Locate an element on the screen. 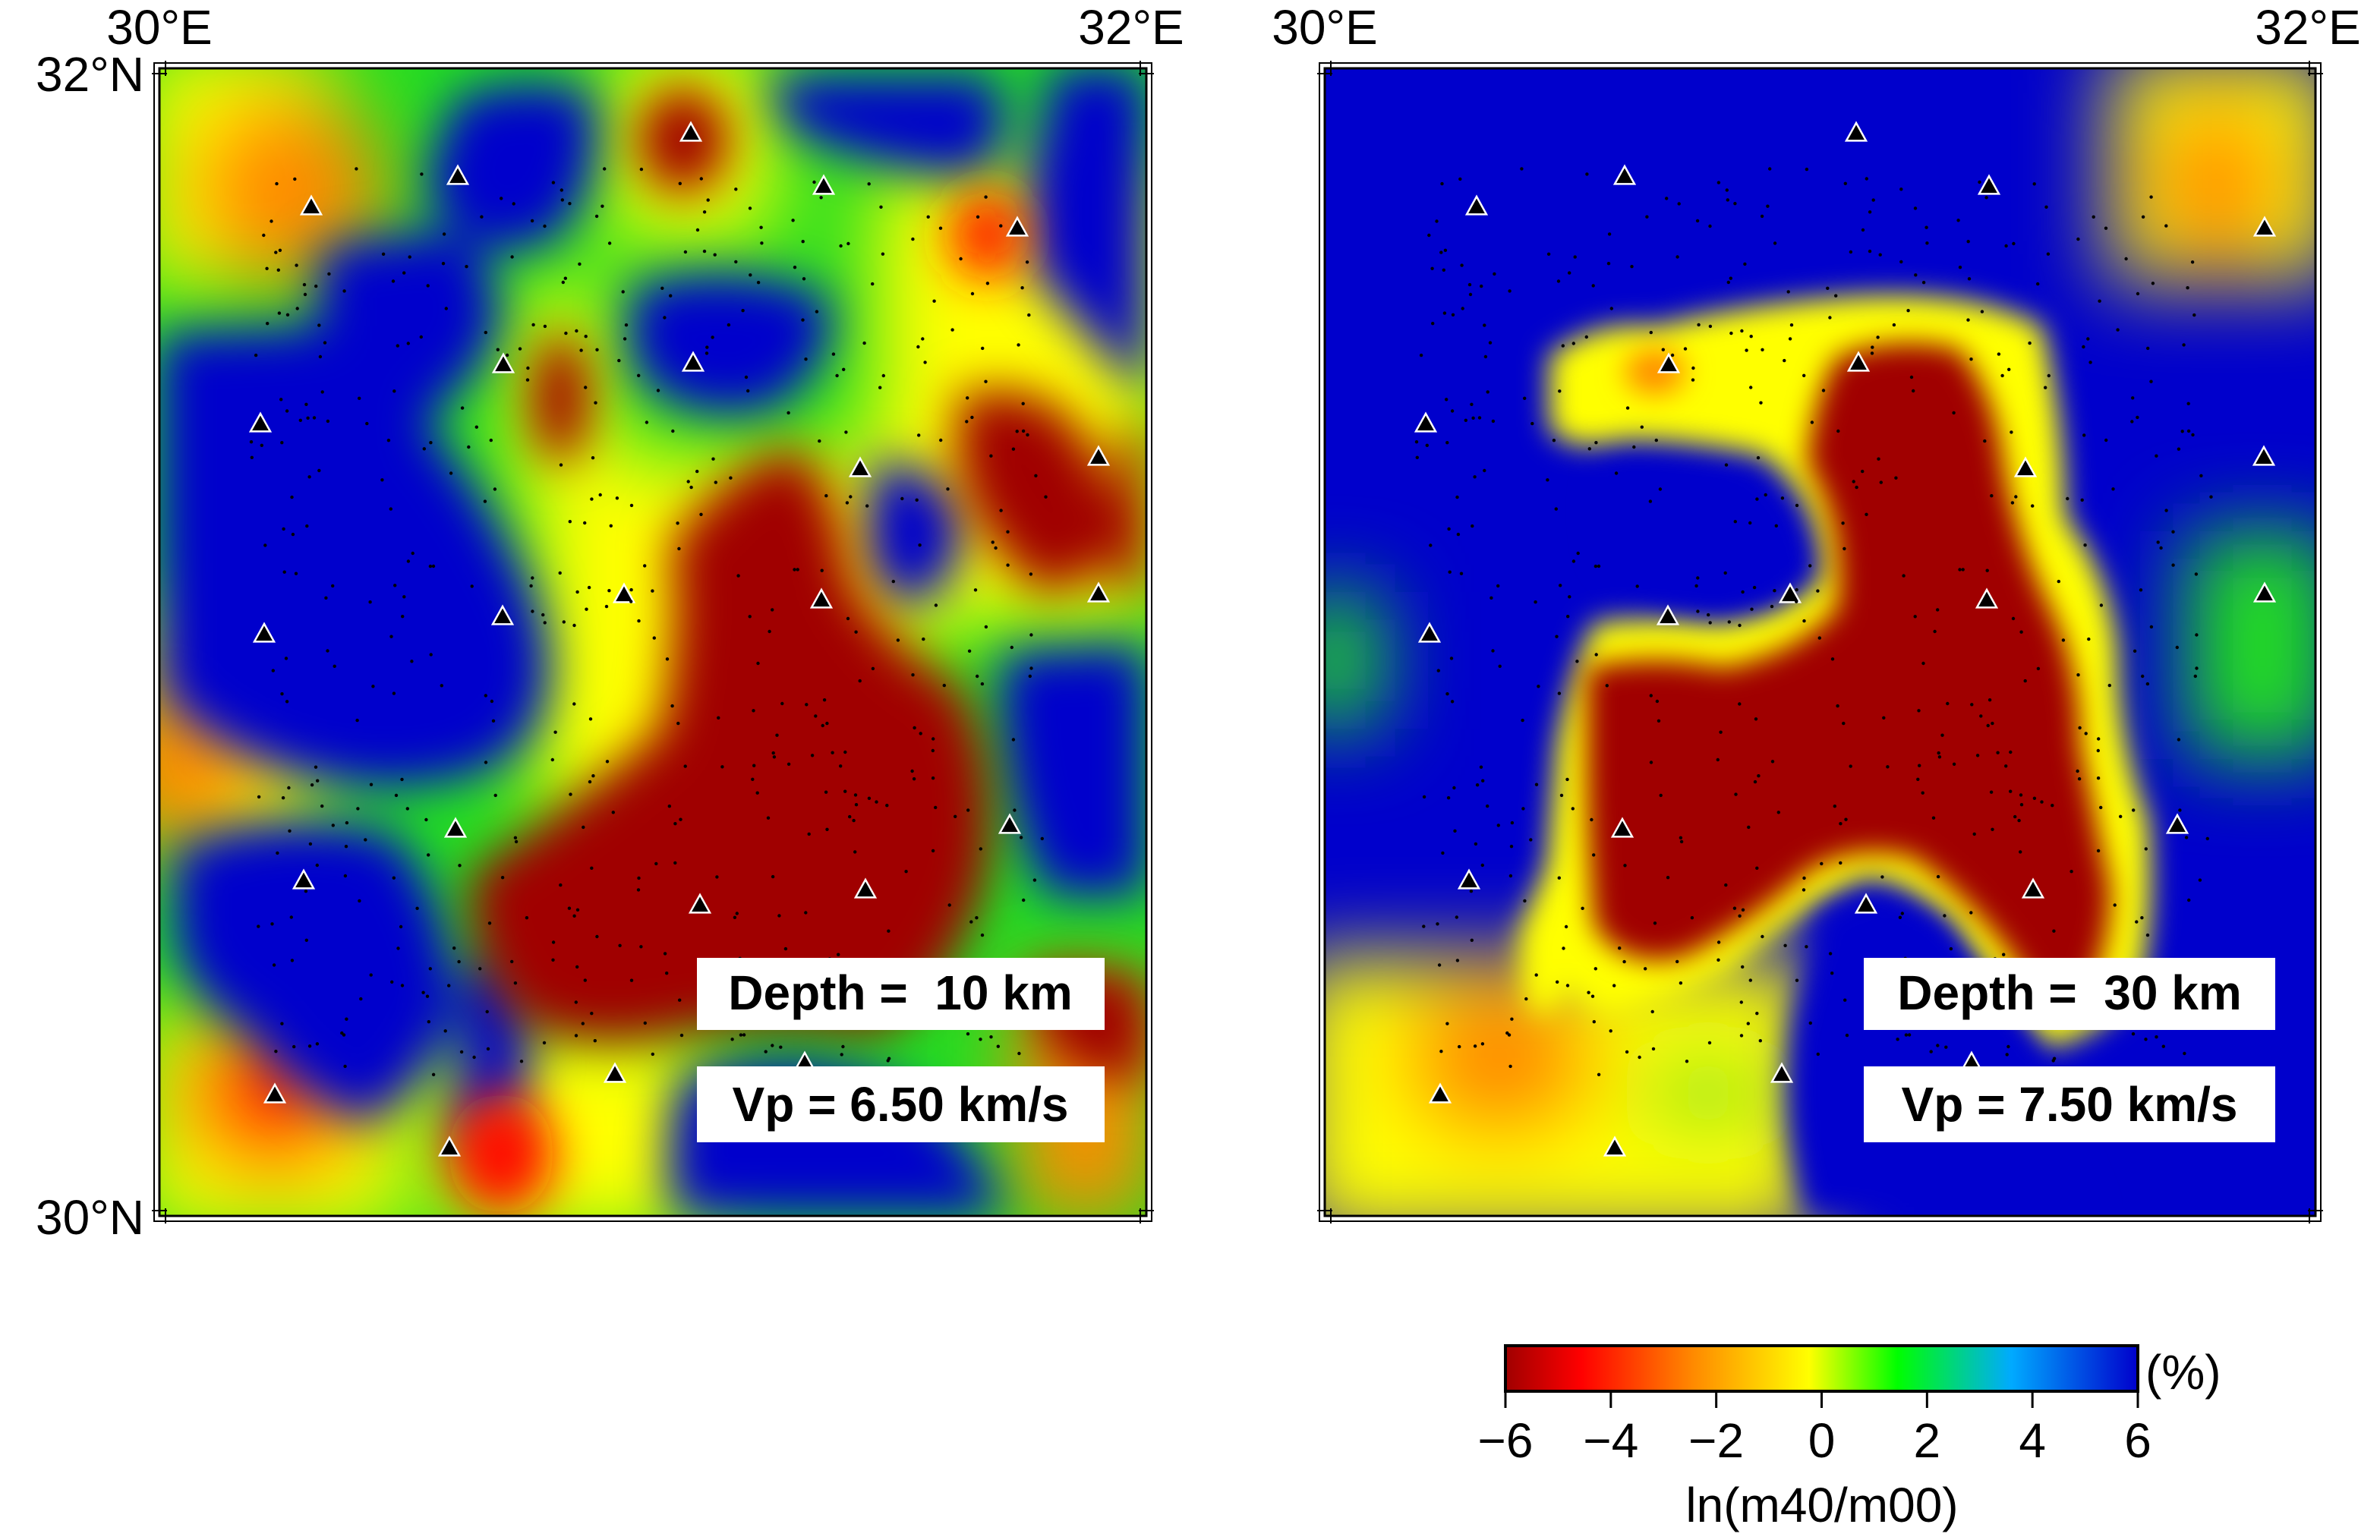 The height and width of the screenshot is (1540, 2380). colorbar-tick-label: 6 is located at coordinates (2137, 1440).